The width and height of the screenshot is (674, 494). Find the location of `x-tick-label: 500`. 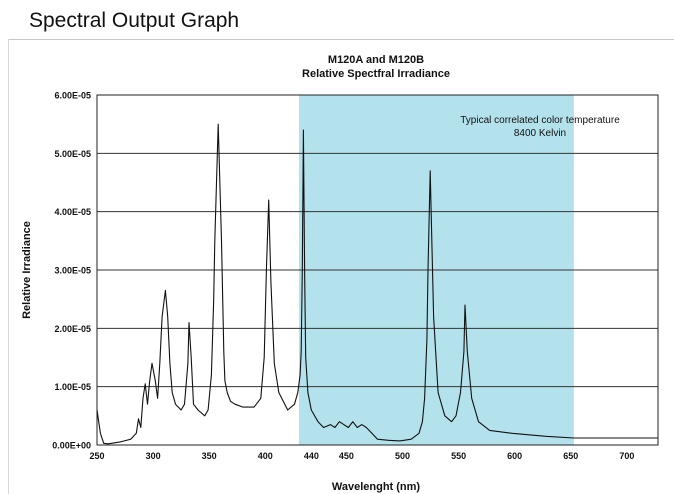

x-tick-label: 500 is located at coordinates (402, 456).